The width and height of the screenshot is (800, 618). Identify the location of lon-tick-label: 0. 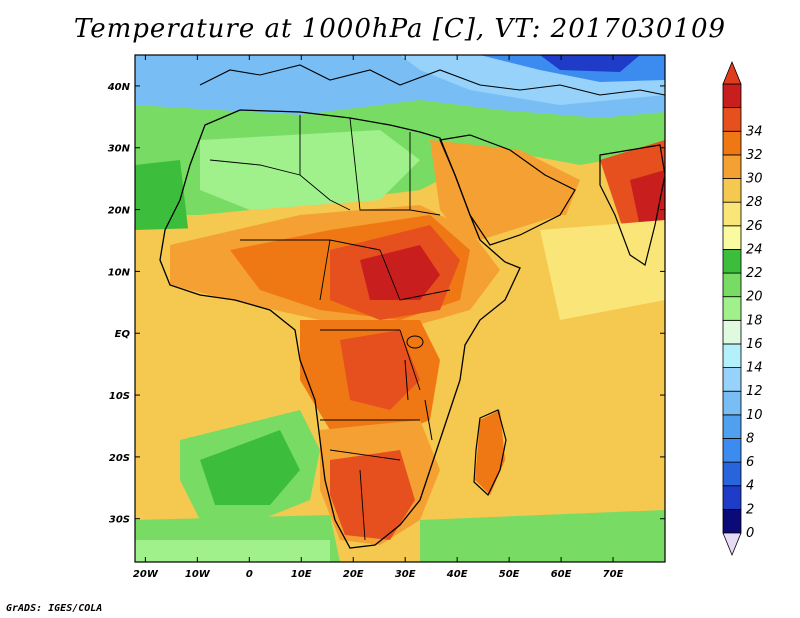
(249, 574).